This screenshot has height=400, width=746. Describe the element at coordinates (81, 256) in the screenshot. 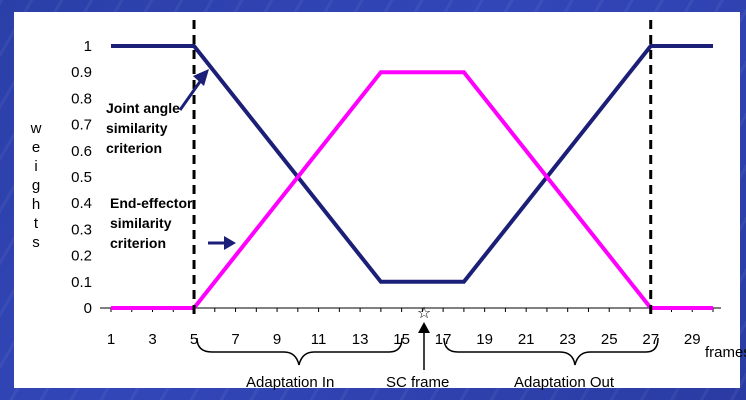

I see `y-tick-label: 0.2` at that location.